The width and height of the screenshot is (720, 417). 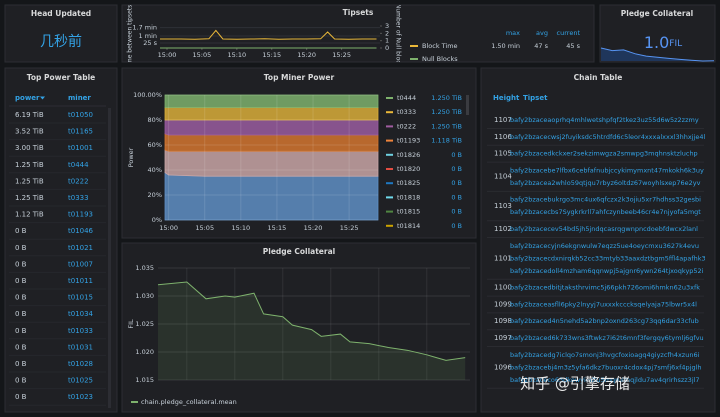 What do you see at coordinates (236, 55) in the screenshot?
I see `x-tick-label: 15:10` at bounding box center [236, 55].